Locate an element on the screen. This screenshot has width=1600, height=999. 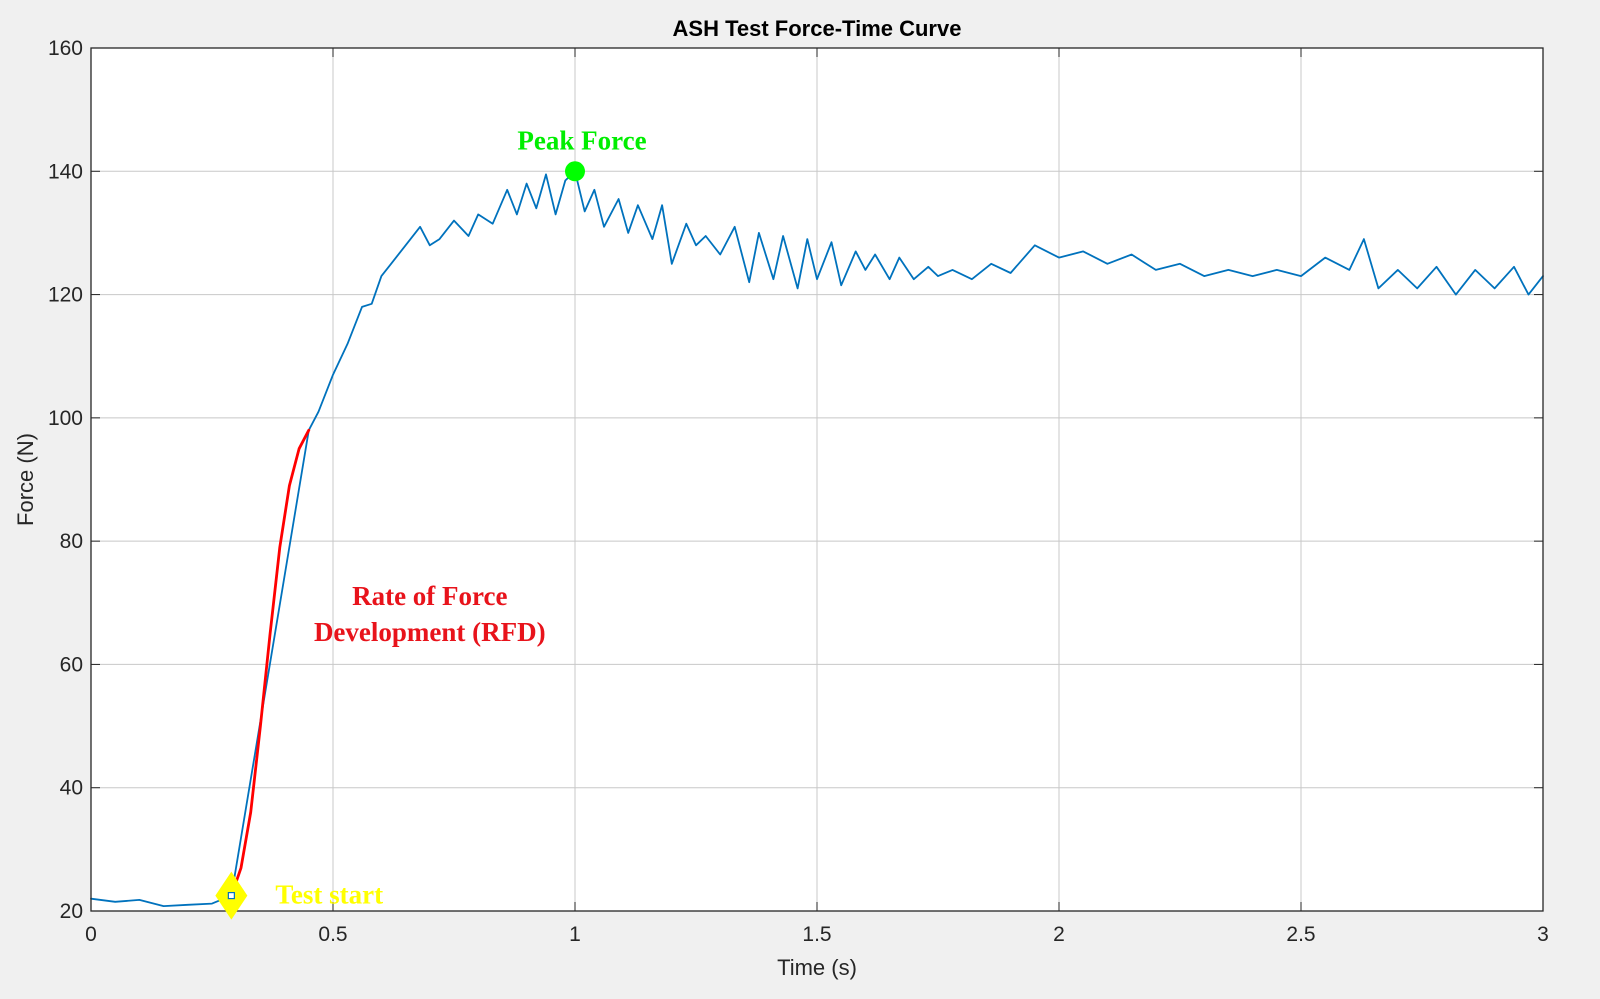
y-tick-label: 40 is located at coordinates (71, 788).